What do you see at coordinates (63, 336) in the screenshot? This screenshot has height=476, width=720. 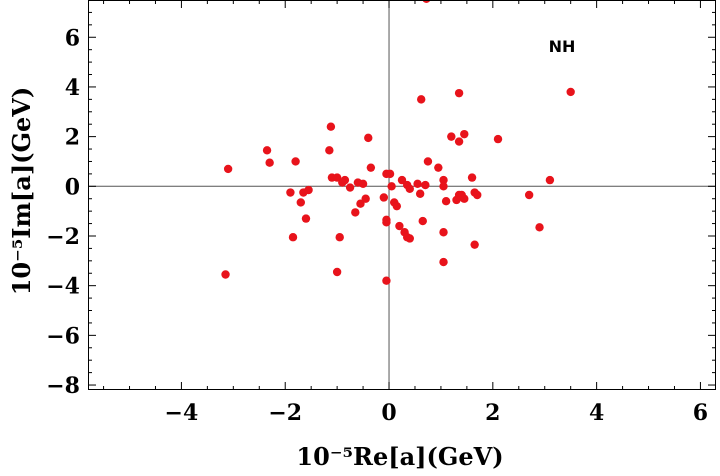 I see `y-tick-label: −6` at bounding box center [63, 336].